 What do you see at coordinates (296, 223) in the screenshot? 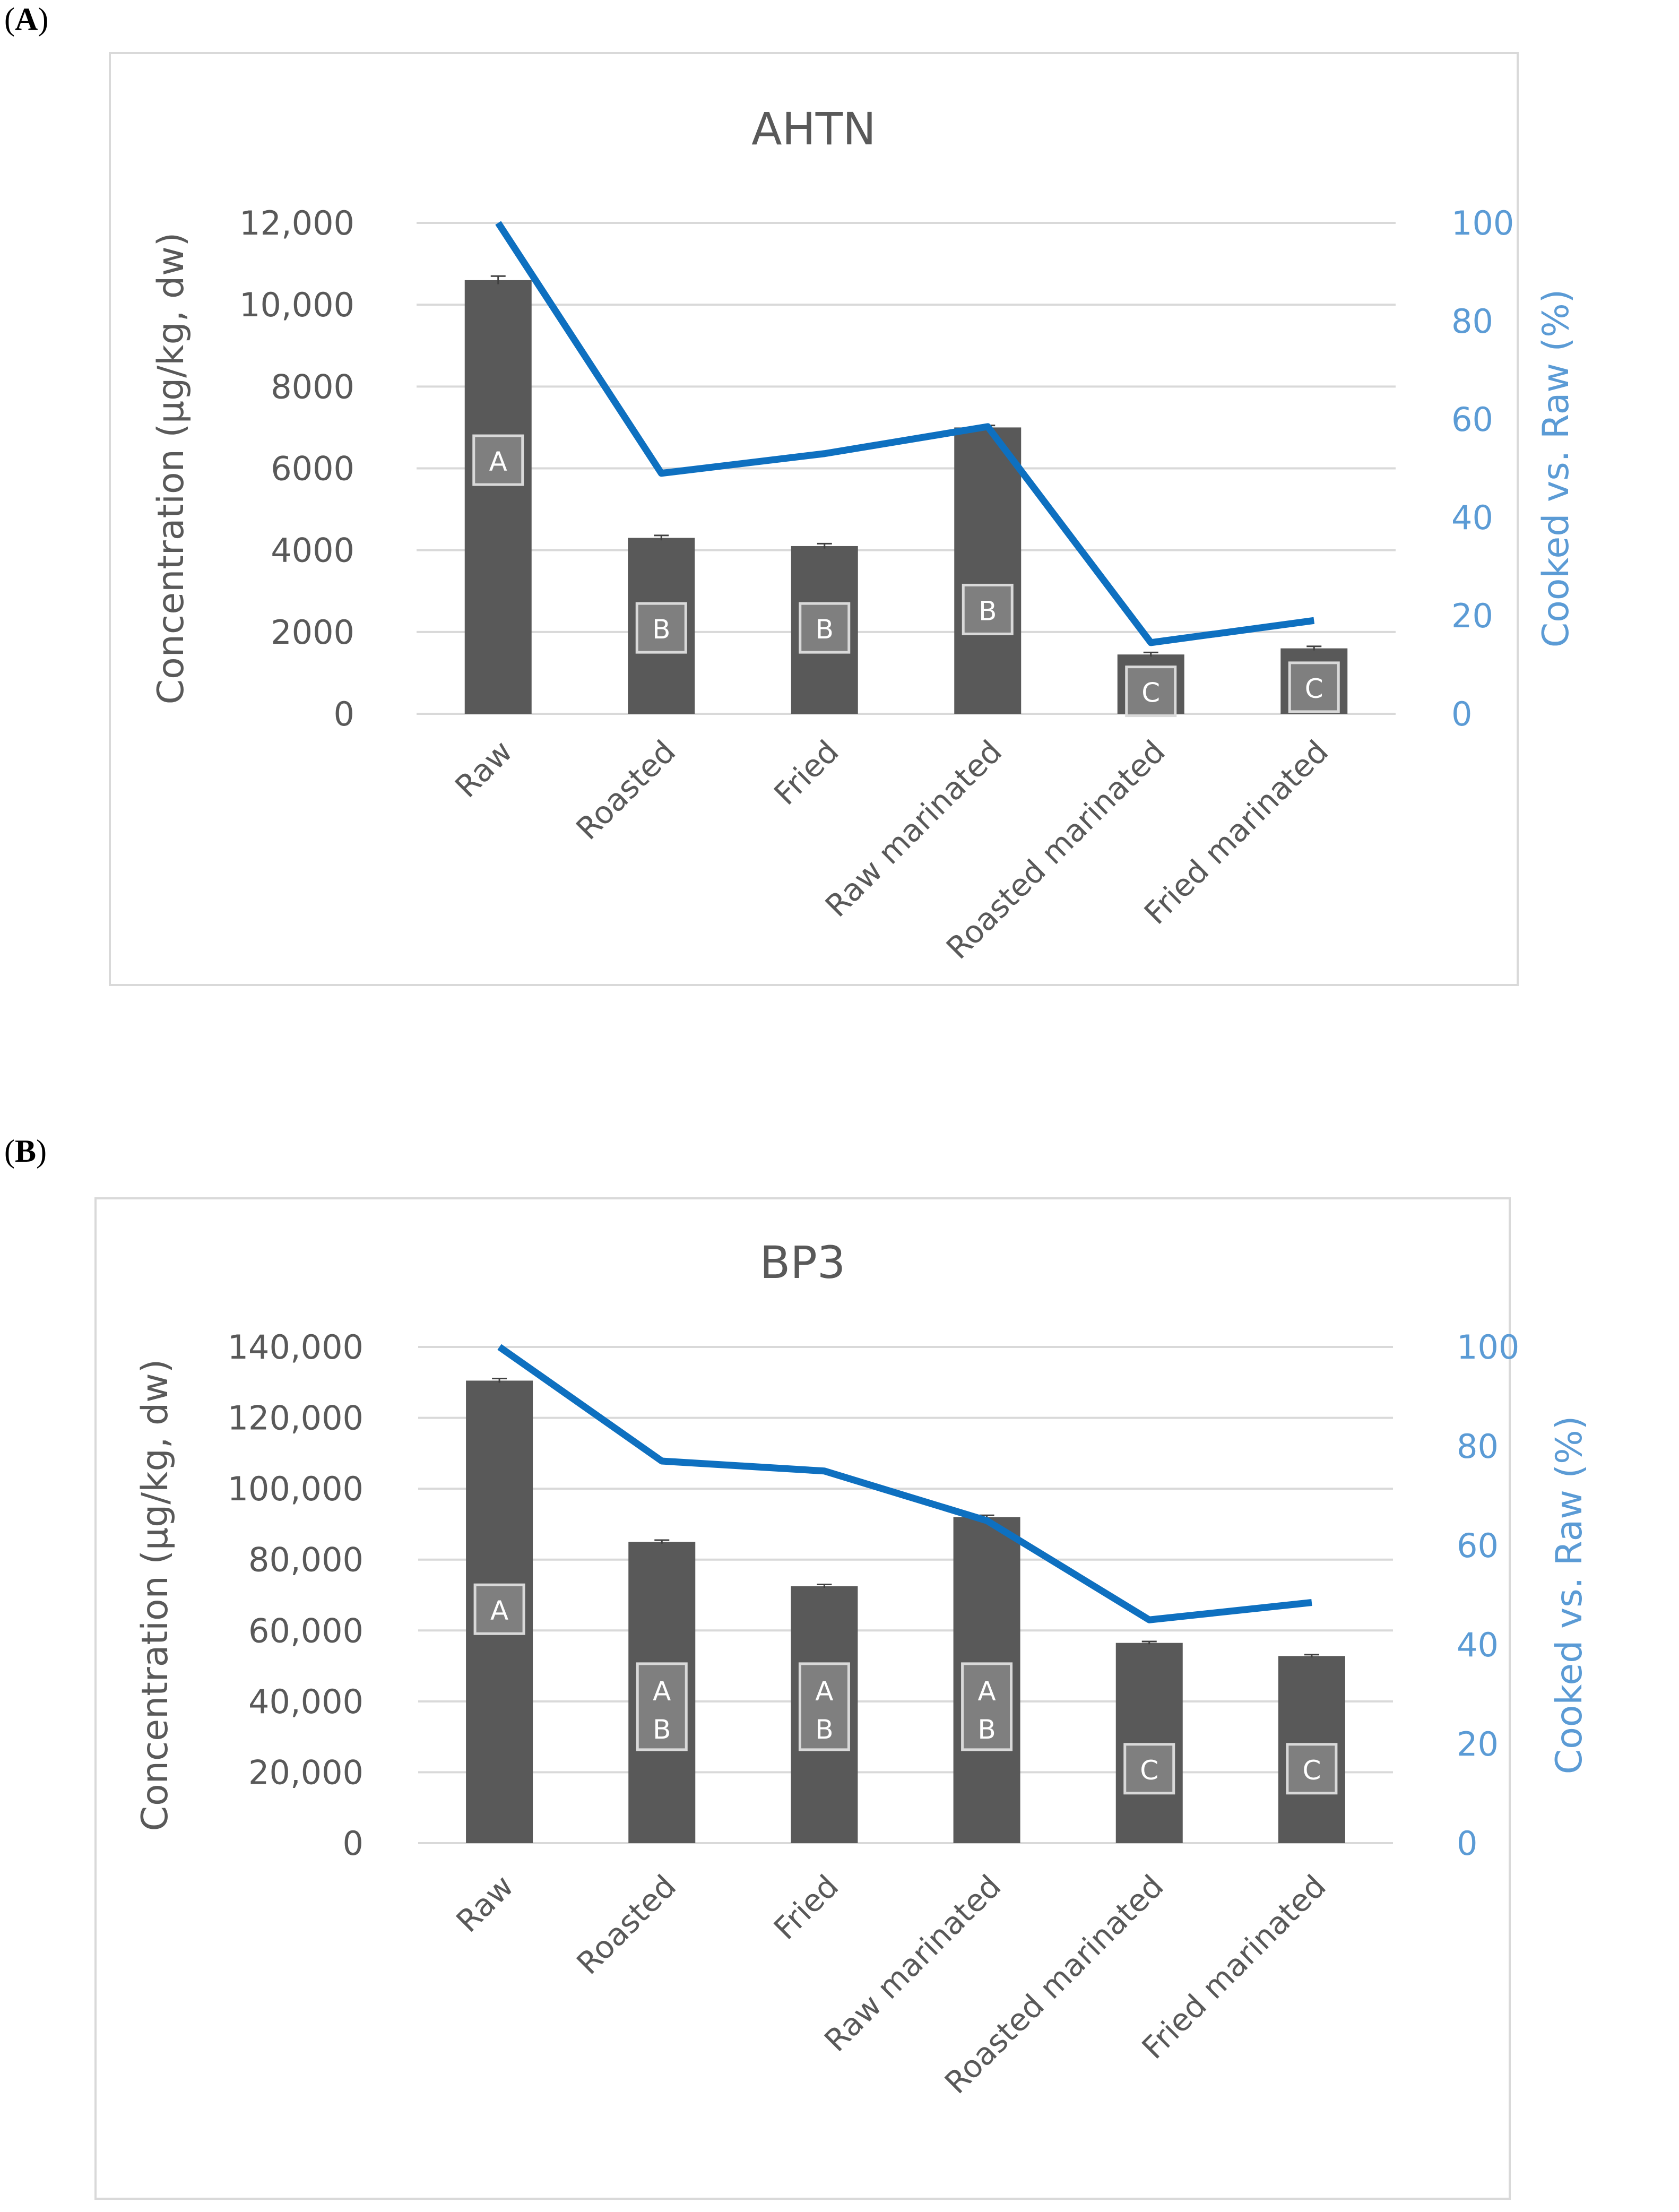
I see `y-tick-label: 12,000` at bounding box center [296, 223].